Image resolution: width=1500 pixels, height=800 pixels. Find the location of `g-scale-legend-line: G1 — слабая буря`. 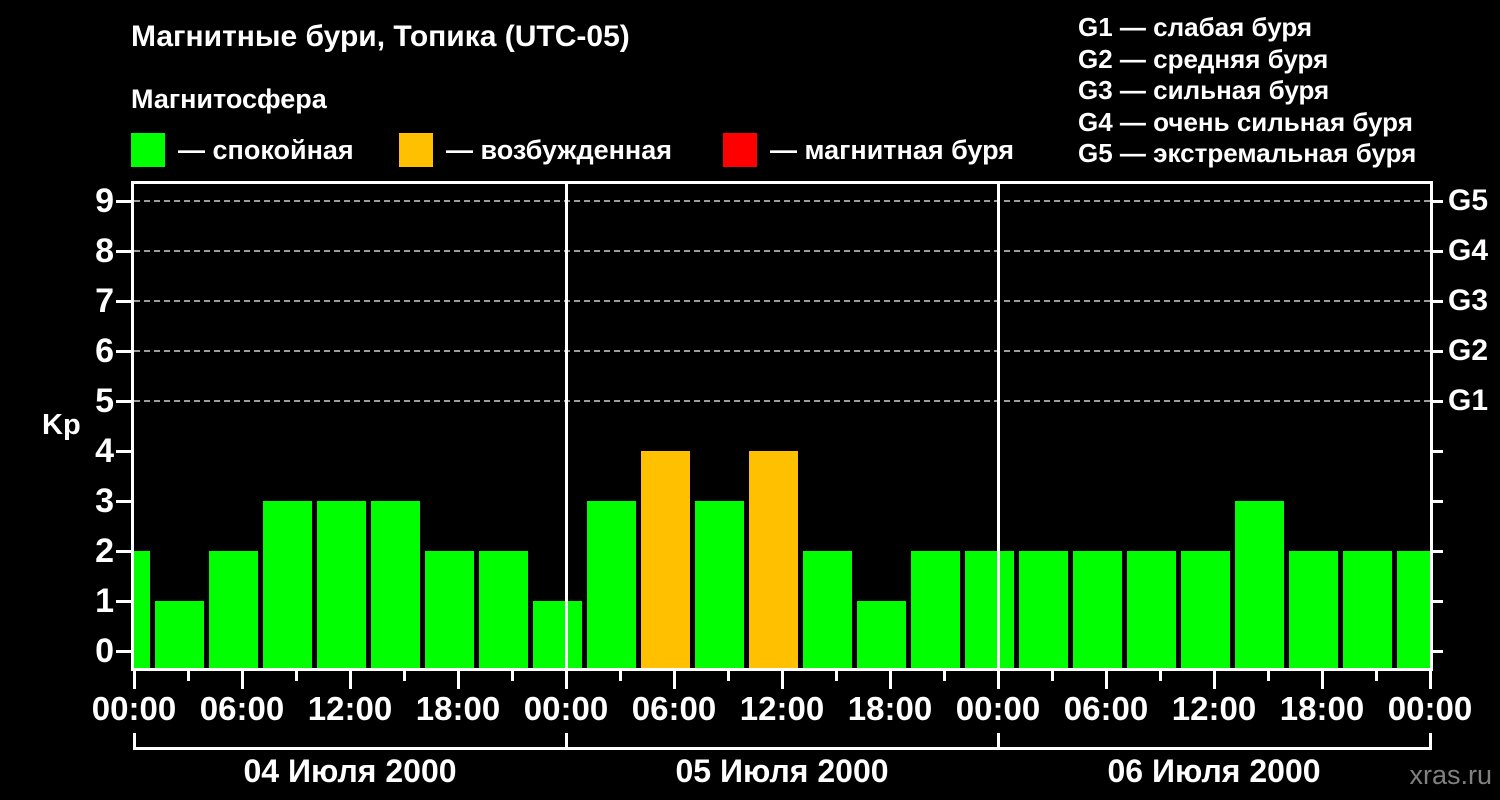

g-scale-legend-line: G1 — слабая буря is located at coordinates (1195, 27).